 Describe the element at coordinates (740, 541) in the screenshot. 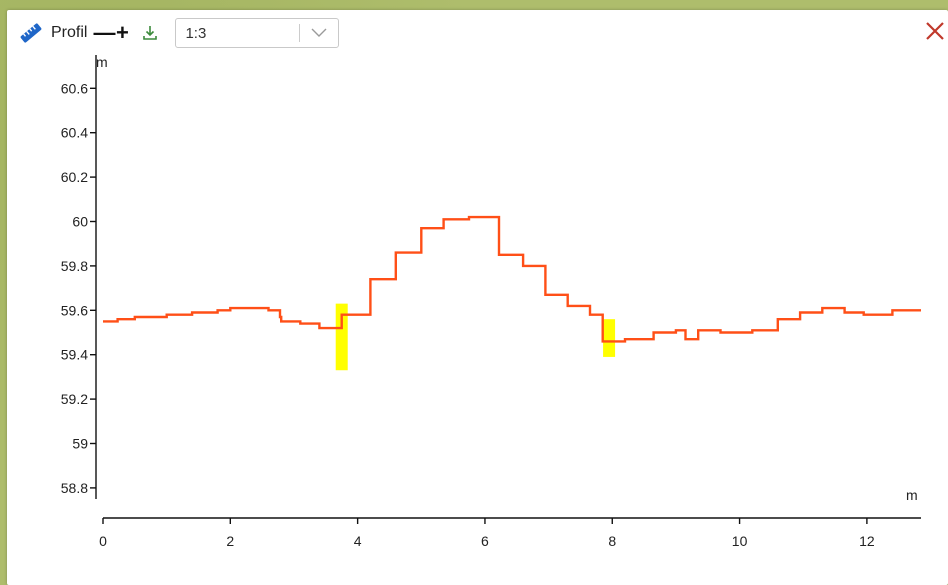

I see `x-tick-label: 10` at that location.